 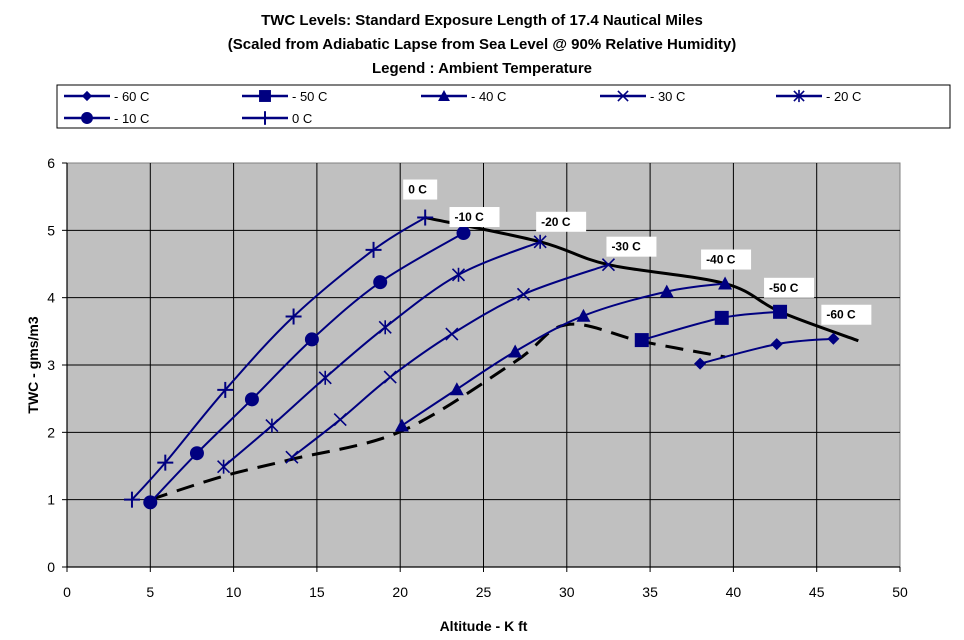 I want to click on x-tick-labels: 0 5 10 15 20 25 30 35 40 45 50, so click(x=485, y=583).